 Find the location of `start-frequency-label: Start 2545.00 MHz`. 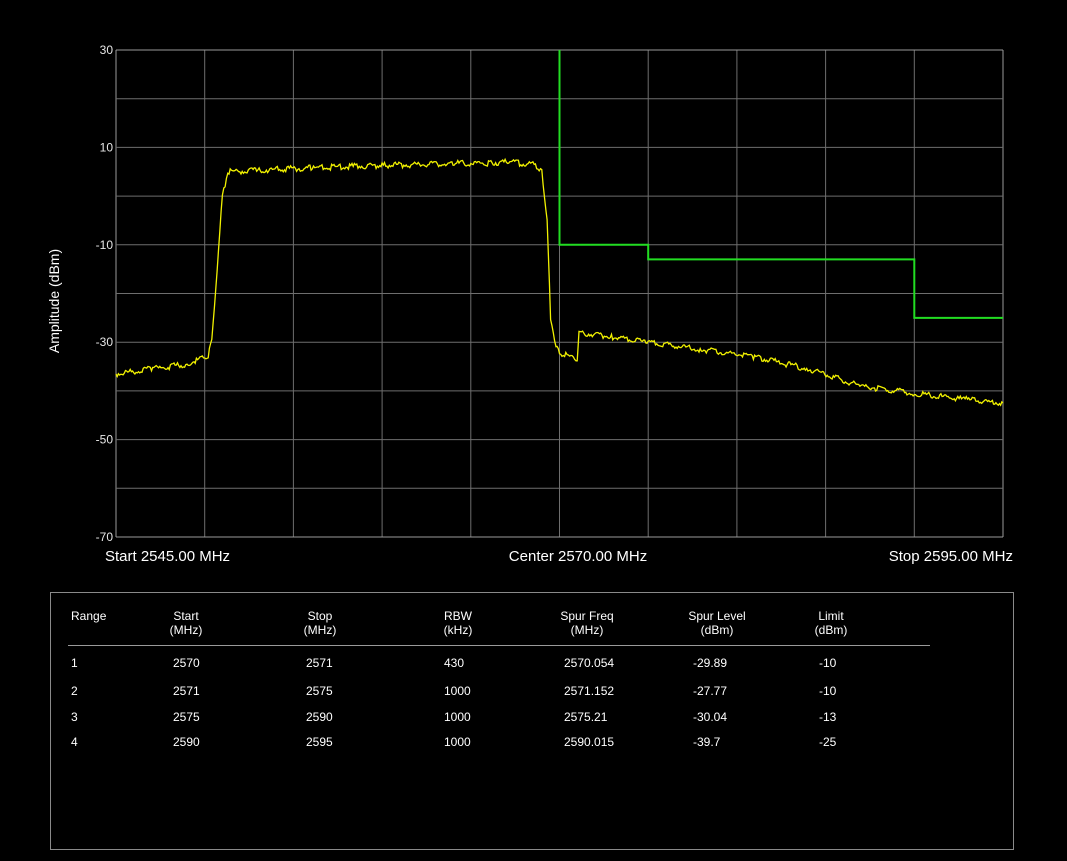

start-frequency-label: Start 2545.00 MHz is located at coordinates (167, 556).